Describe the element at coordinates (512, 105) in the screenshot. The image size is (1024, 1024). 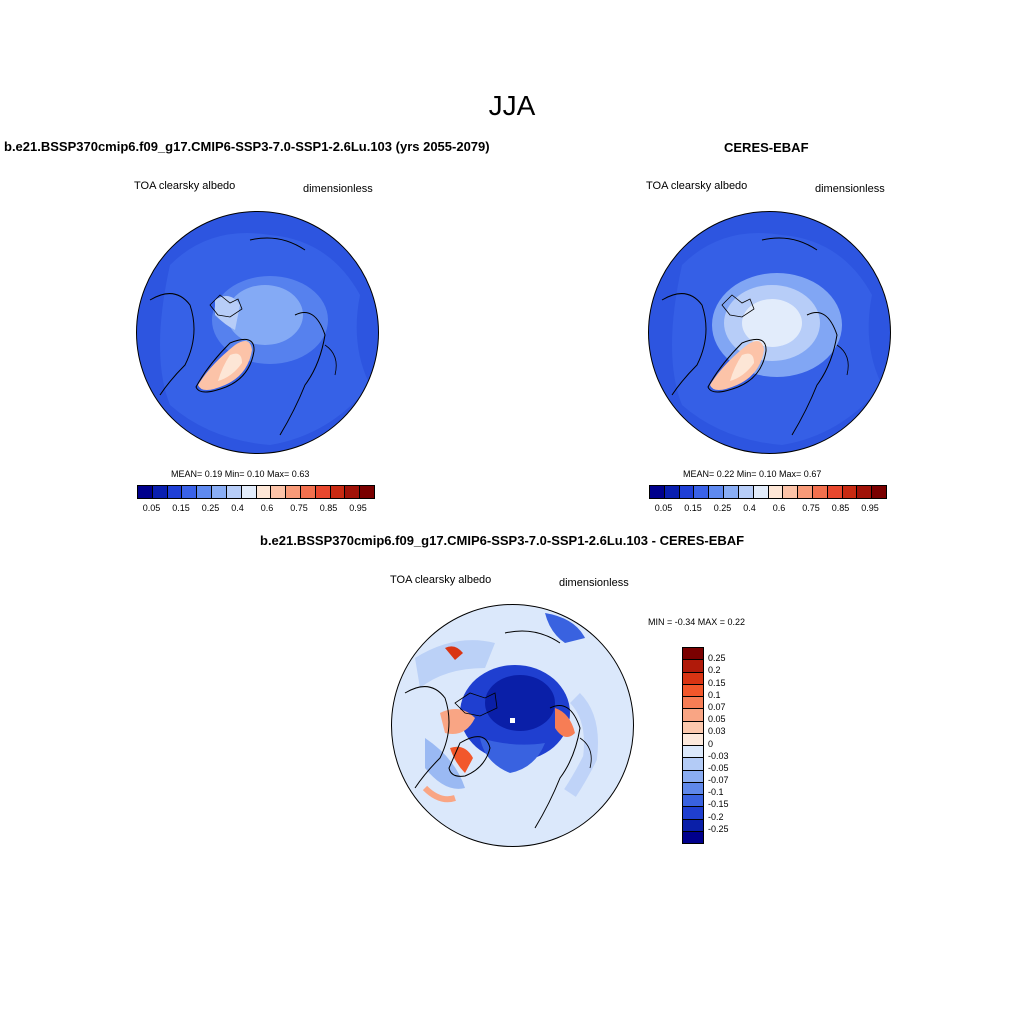
I see `figure-title: JJA` at that location.